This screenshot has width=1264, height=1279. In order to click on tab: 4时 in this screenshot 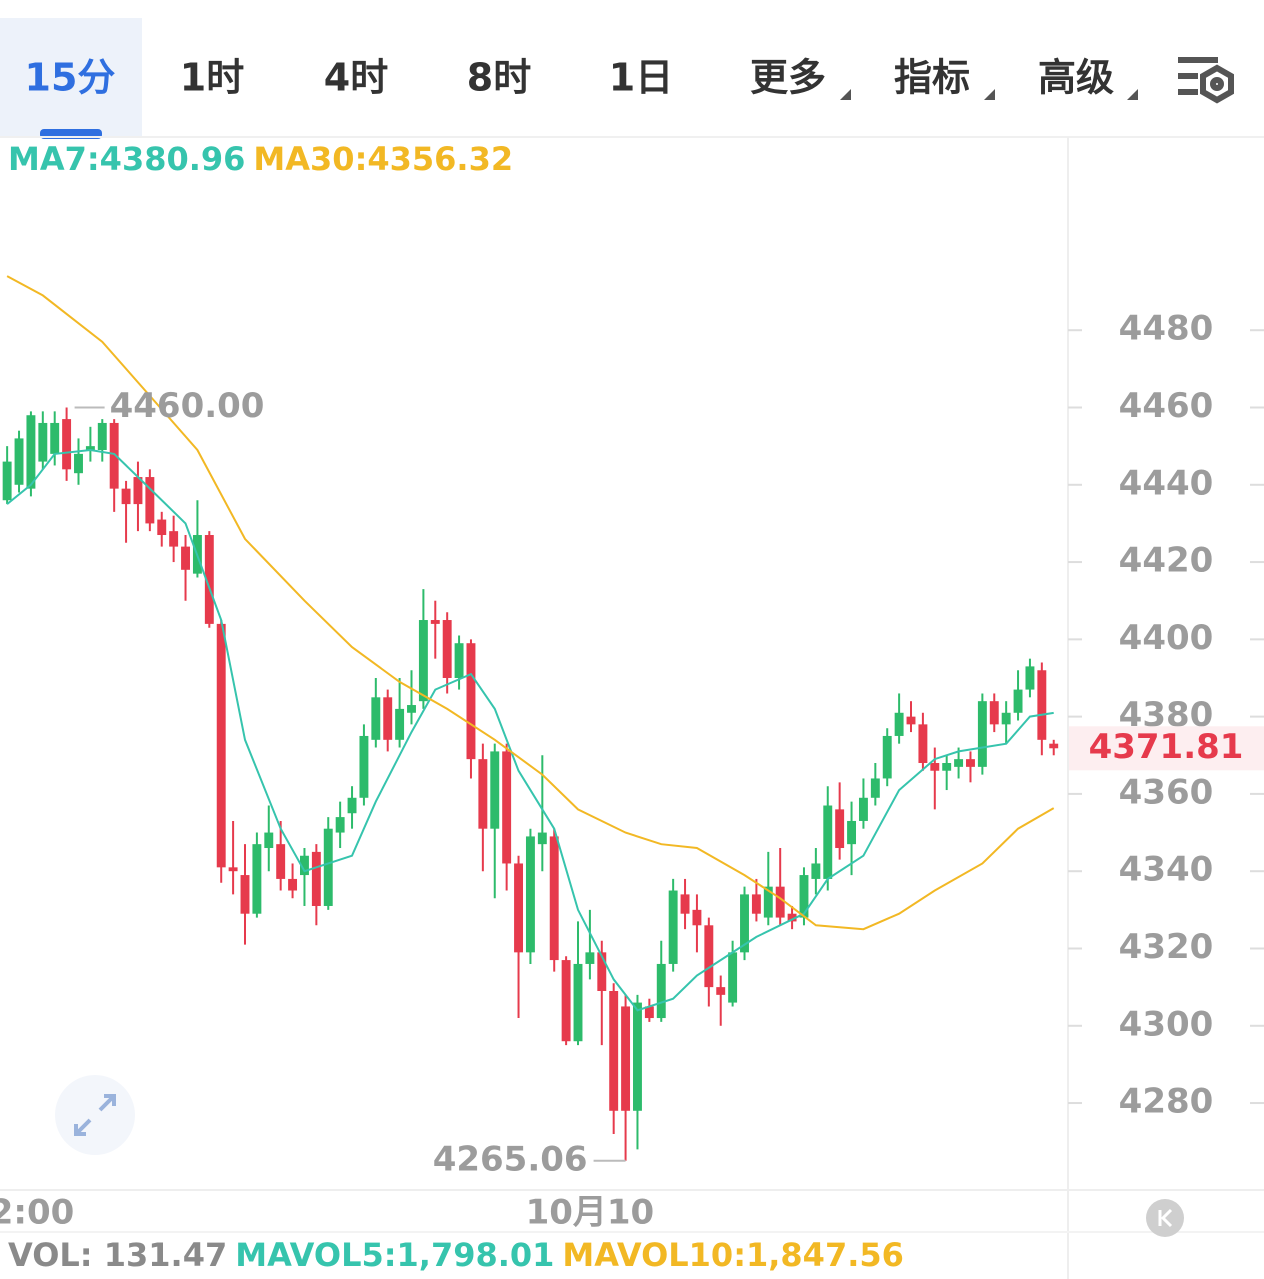, I will do `click(356, 78)`.